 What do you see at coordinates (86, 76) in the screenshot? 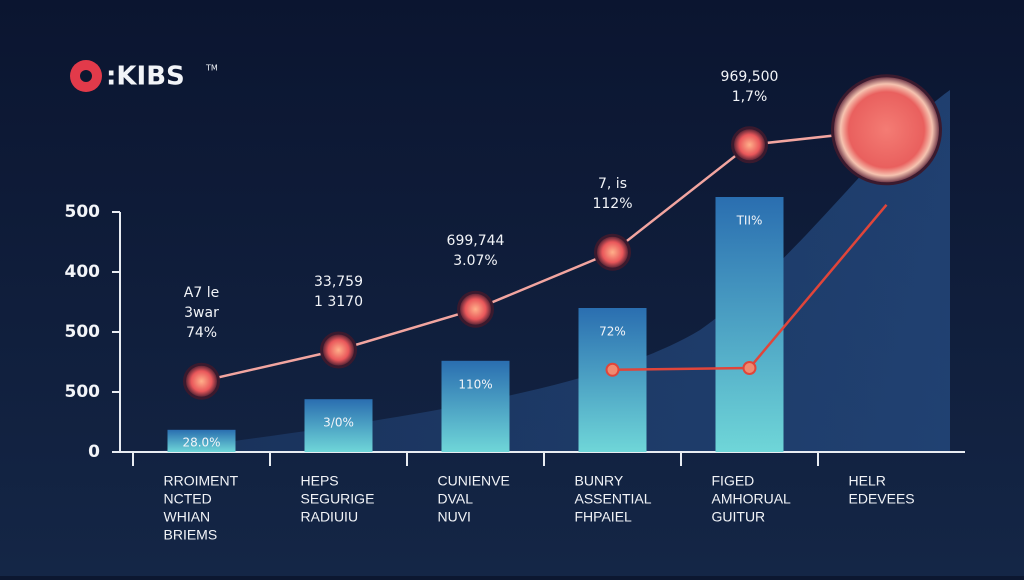
I see `logo-icon-hole` at bounding box center [86, 76].